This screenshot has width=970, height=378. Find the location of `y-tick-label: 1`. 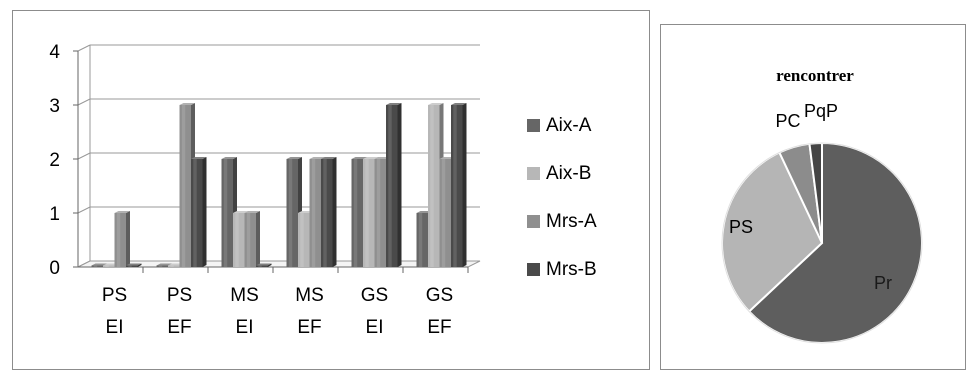

y-tick-label: 1 is located at coordinates (54, 214).